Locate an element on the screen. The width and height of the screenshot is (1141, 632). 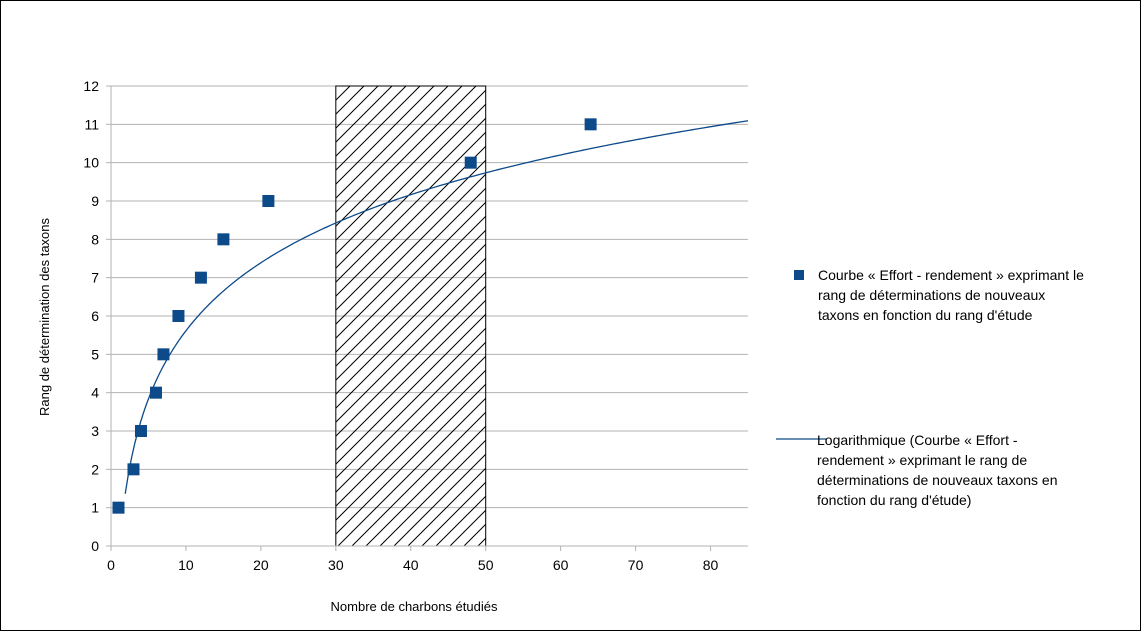
x-tick-label: 80 is located at coordinates (711, 565).